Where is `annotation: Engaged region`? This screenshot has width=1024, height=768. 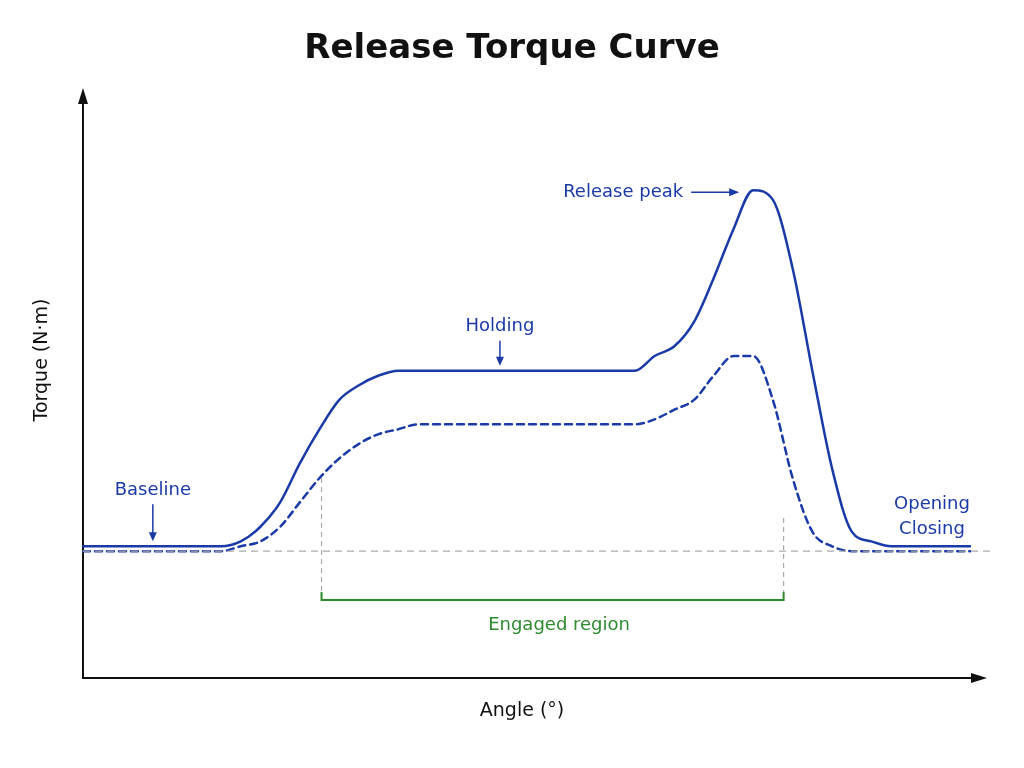
annotation: Engaged region is located at coordinates (559, 623).